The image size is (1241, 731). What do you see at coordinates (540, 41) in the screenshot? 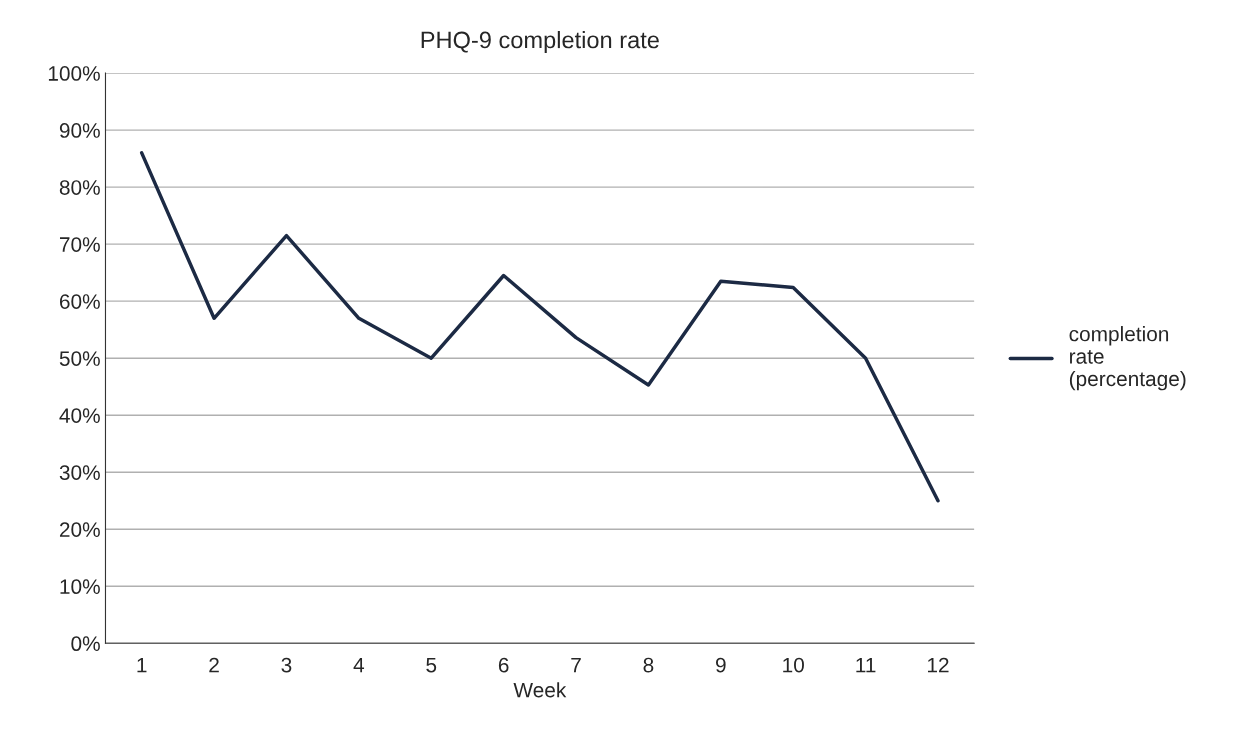
I see `chart-title: PHQ-9 completion rate` at bounding box center [540, 41].